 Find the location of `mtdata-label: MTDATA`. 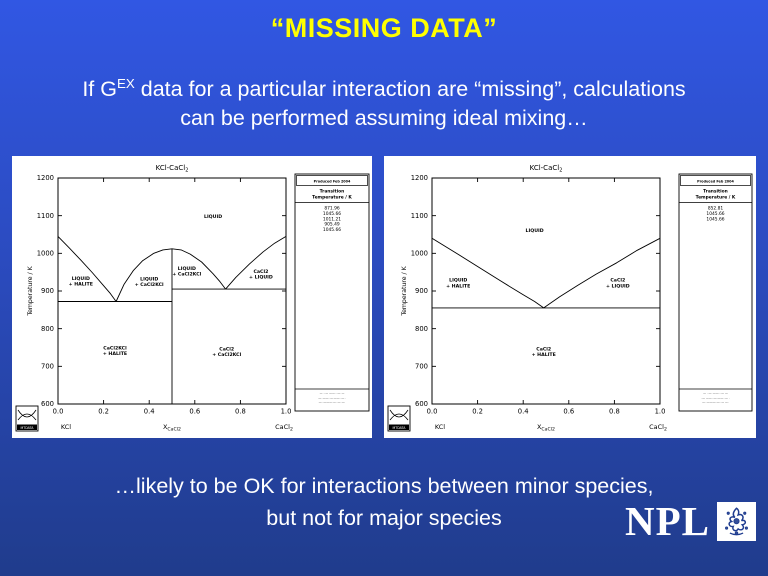

mtdata-label: MTDATA is located at coordinates (400, 428).